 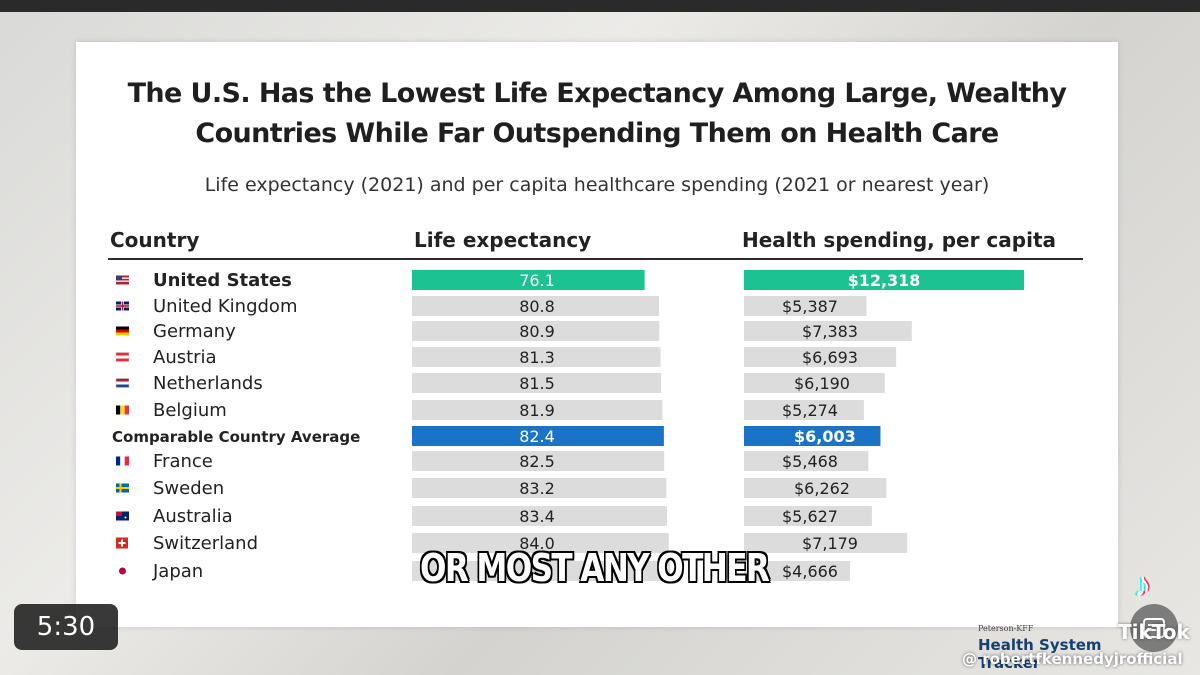 What do you see at coordinates (810, 306) in the screenshot?
I see `health-spending-label: $5,387` at bounding box center [810, 306].